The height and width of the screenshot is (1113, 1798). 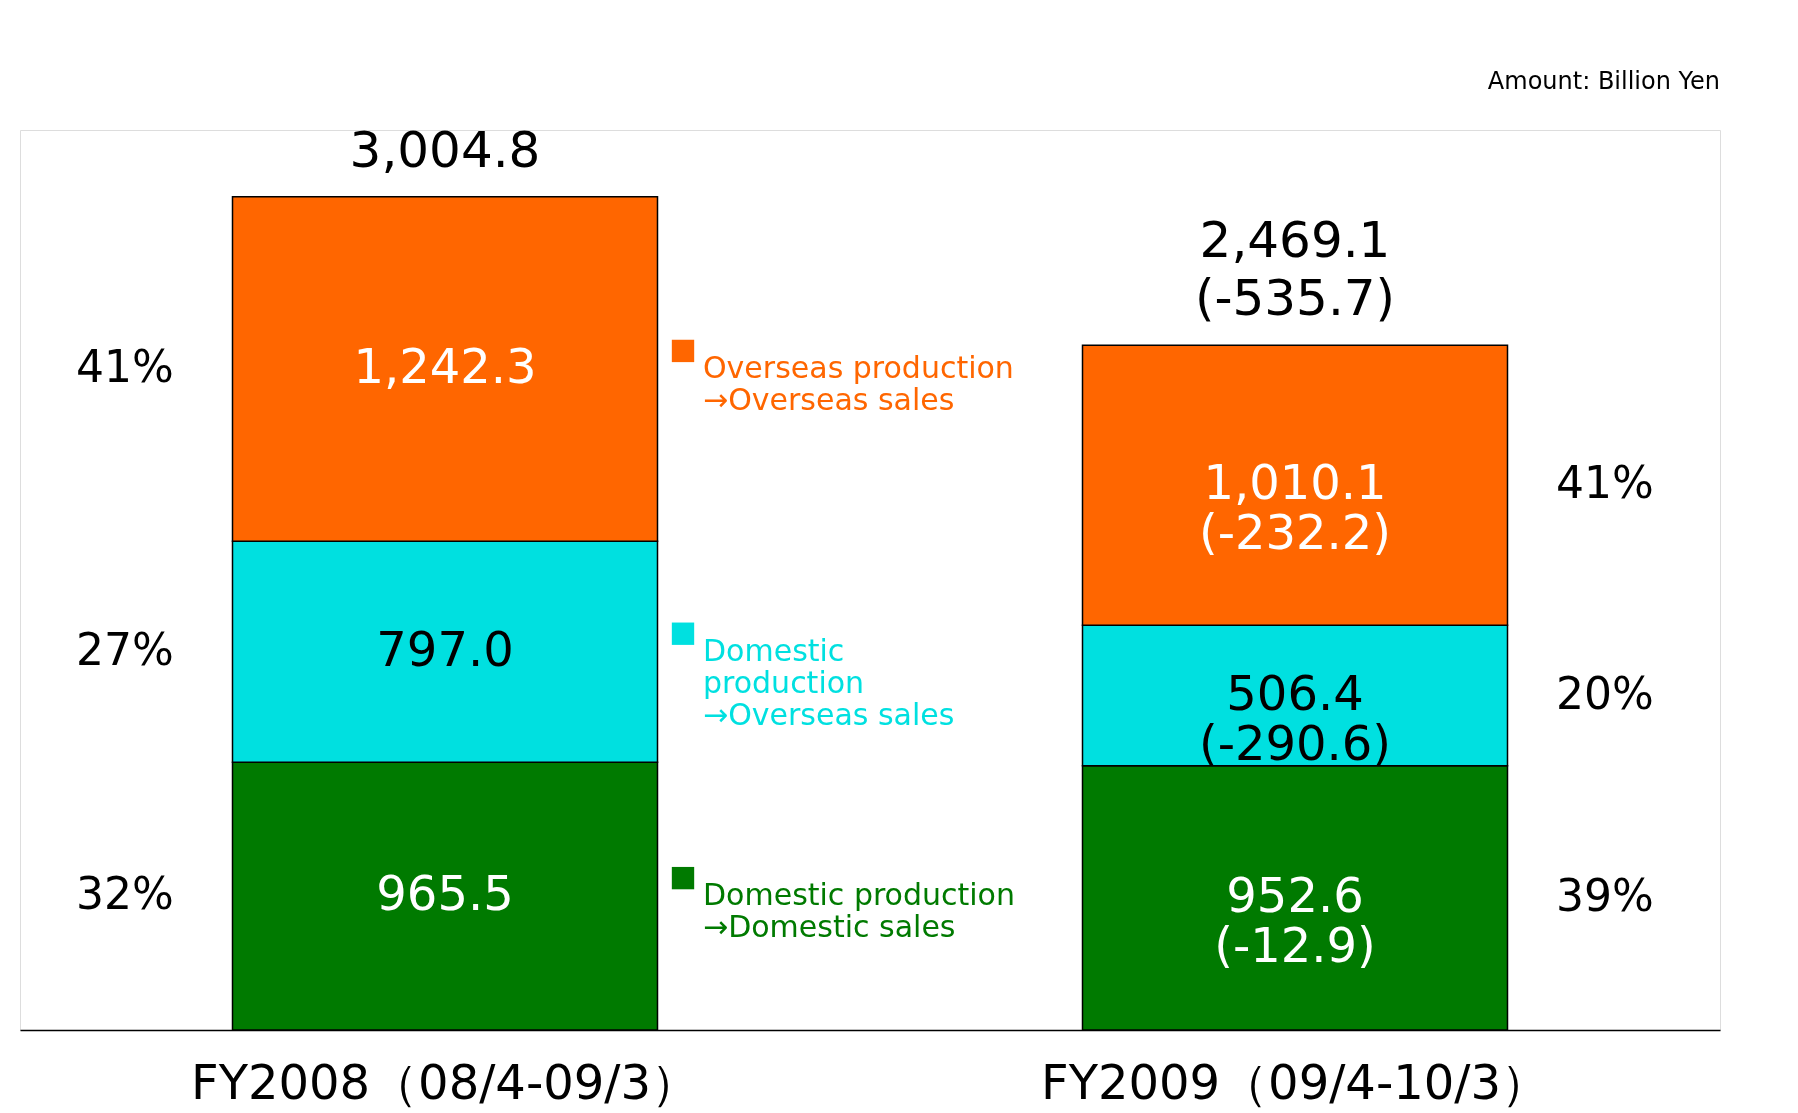 What do you see at coordinates (829, 682) in the screenshot?
I see `legend-label: Domestic production →Overseas sales` at bounding box center [829, 682].